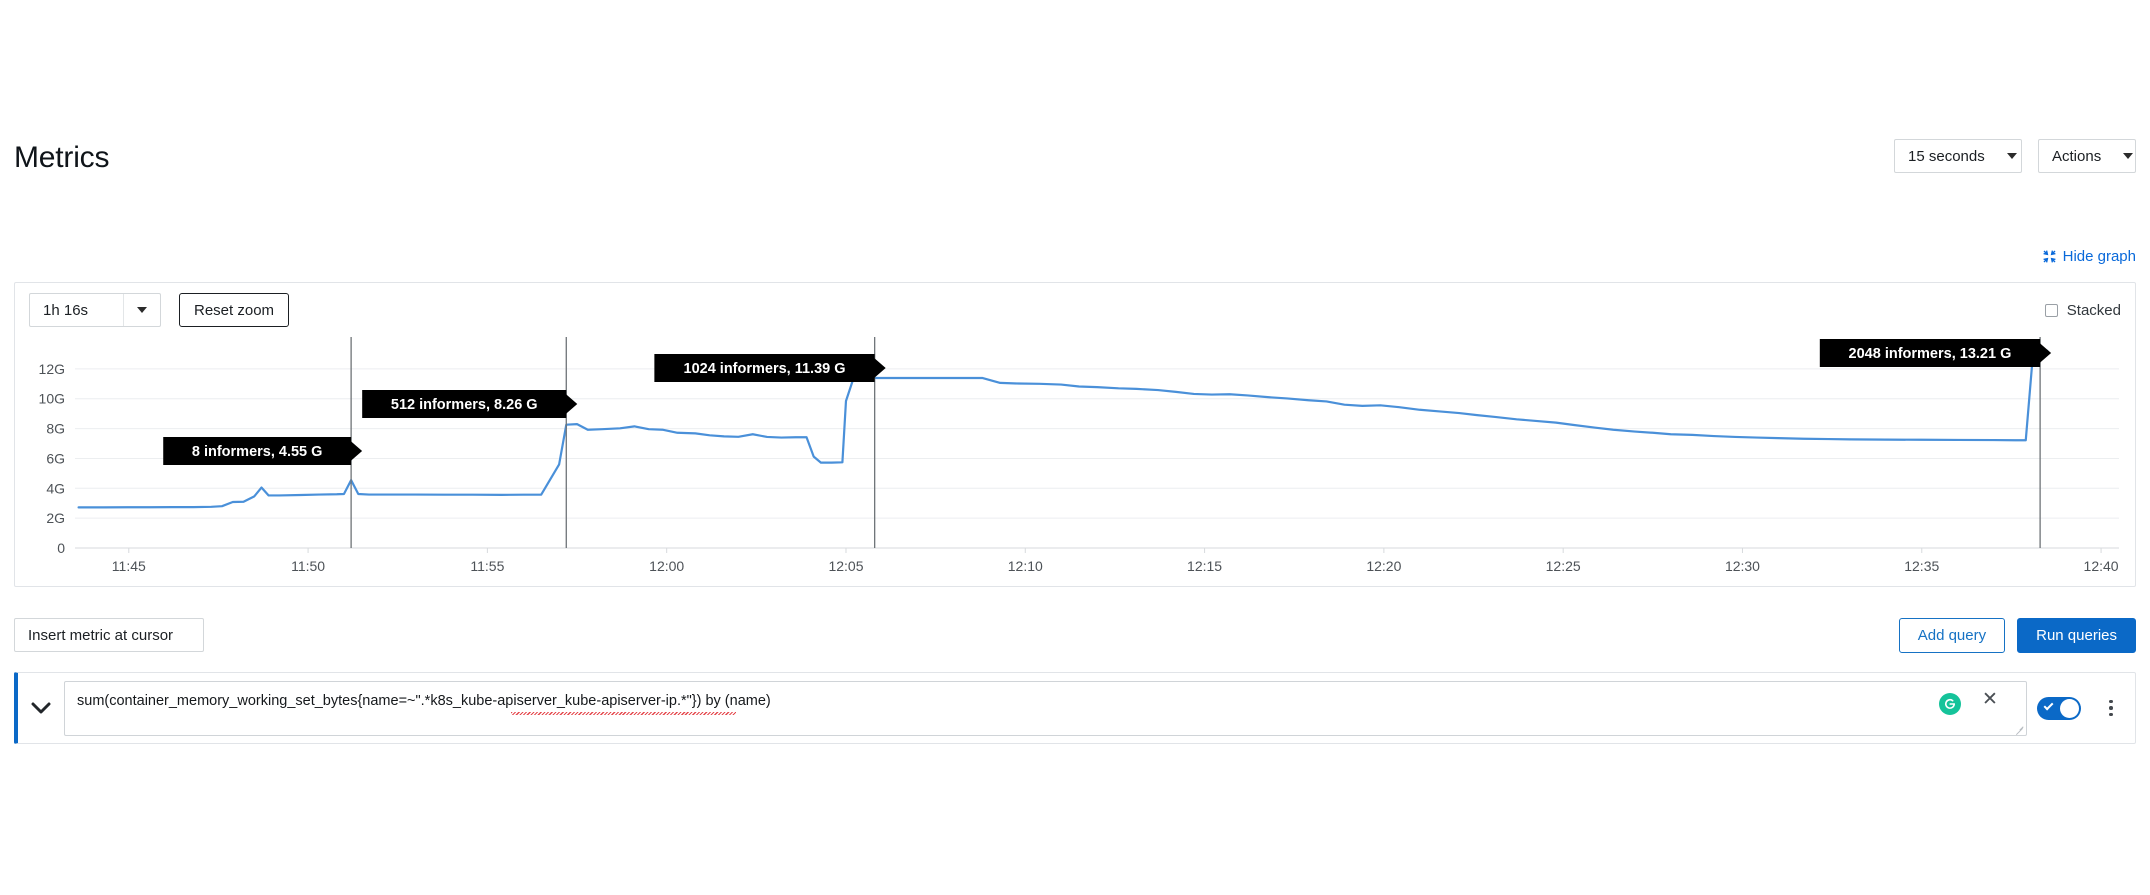 The height and width of the screenshot is (895, 2150). I want to click on actions-menu-button: Actions, so click(2087, 156).